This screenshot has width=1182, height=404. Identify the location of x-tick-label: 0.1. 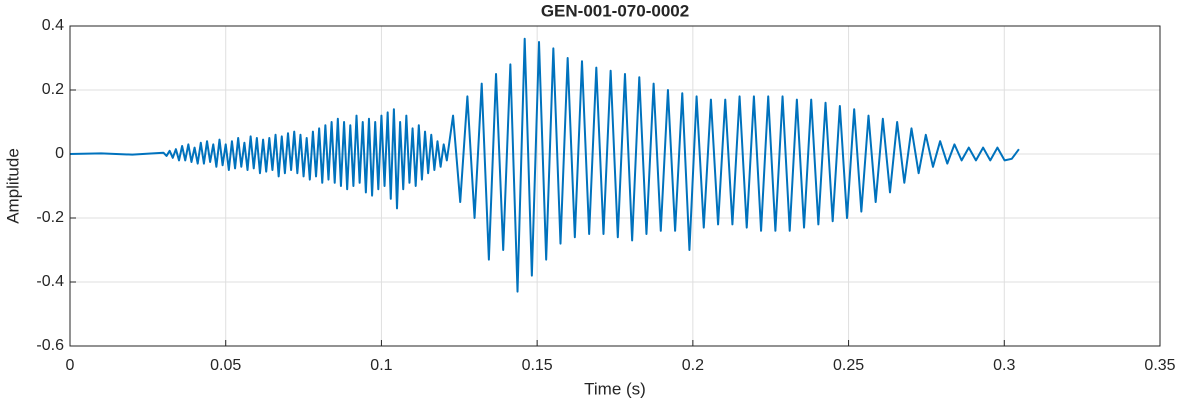
(381, 365).